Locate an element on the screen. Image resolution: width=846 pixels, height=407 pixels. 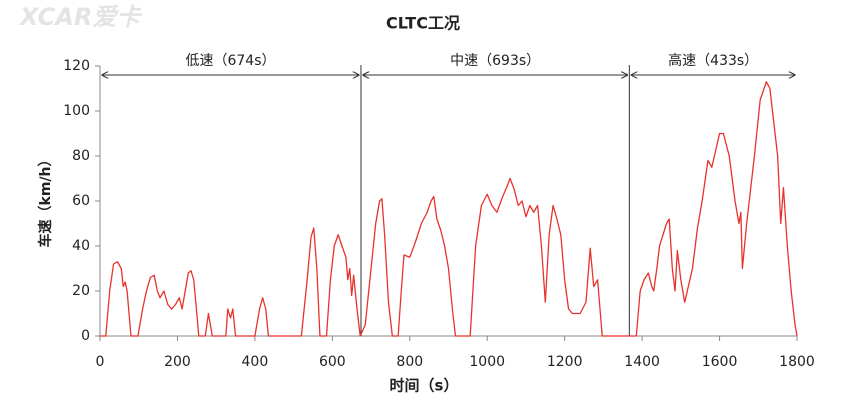
x-tick-label: 600 is located at coordinates (332, 362).